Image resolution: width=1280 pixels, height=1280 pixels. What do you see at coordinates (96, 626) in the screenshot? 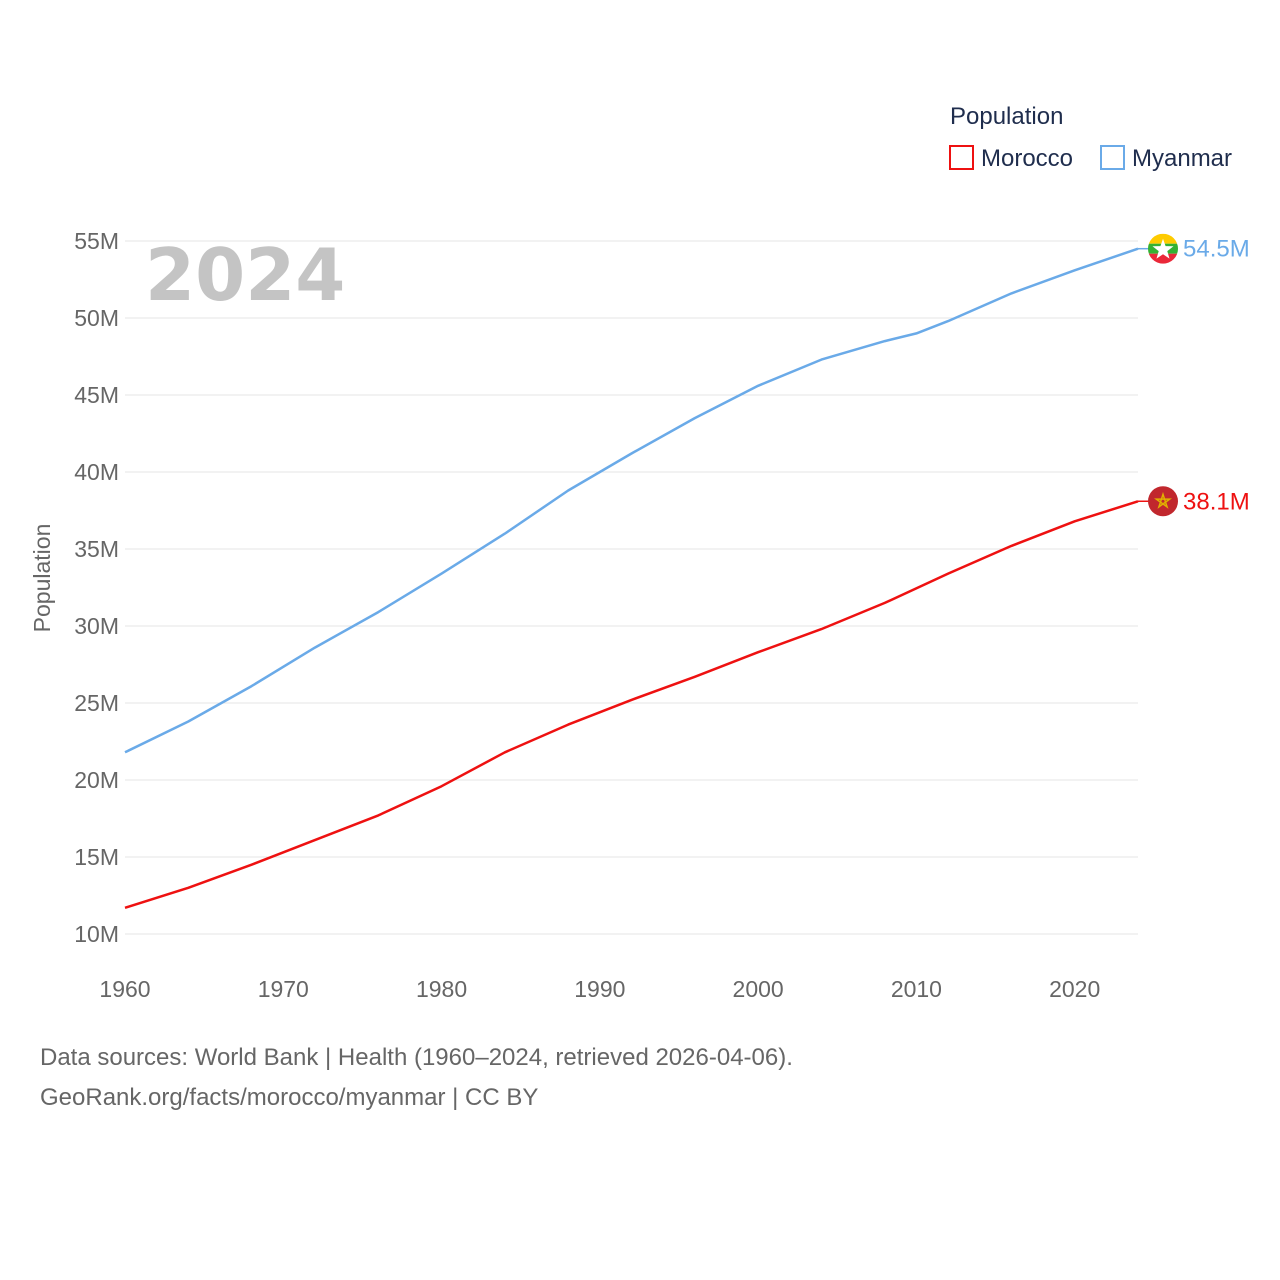
I see `y-tick-label: 30M` at bounding box center [96, 626].